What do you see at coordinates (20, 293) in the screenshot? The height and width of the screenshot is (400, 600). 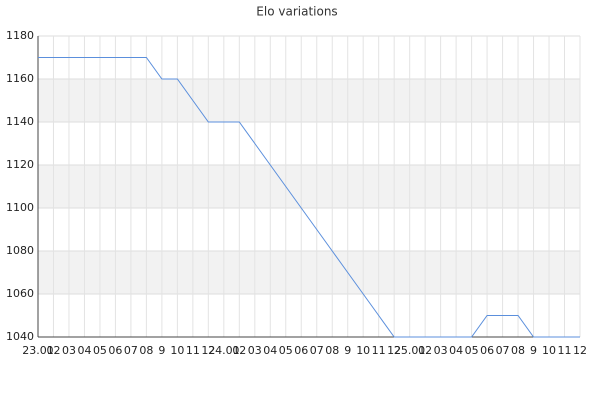 I see `y-tick-label: 1060` at bounding box center [20, 293].